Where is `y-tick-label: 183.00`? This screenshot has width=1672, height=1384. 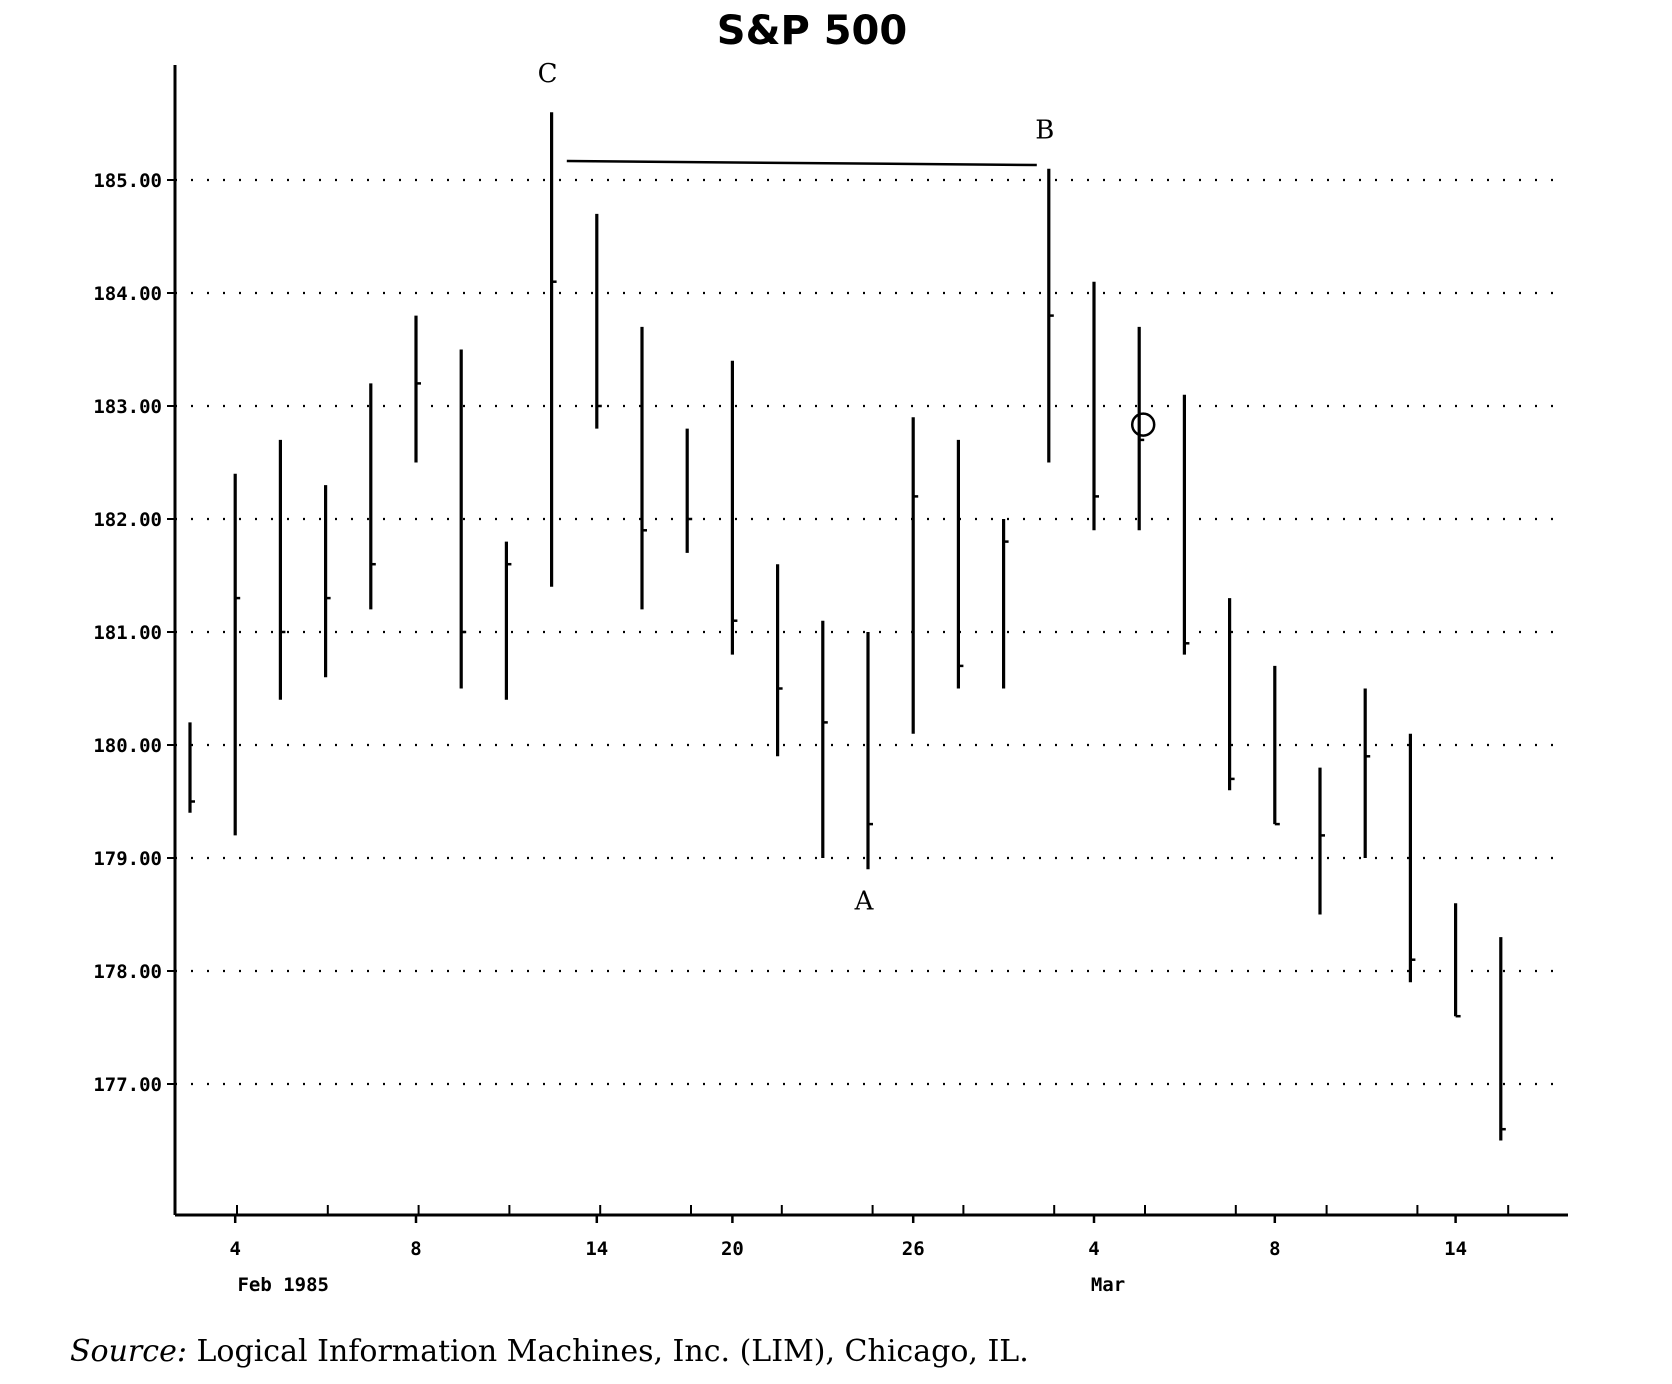 y-tick-label: 183.00 is located at coordinates (127, 407).